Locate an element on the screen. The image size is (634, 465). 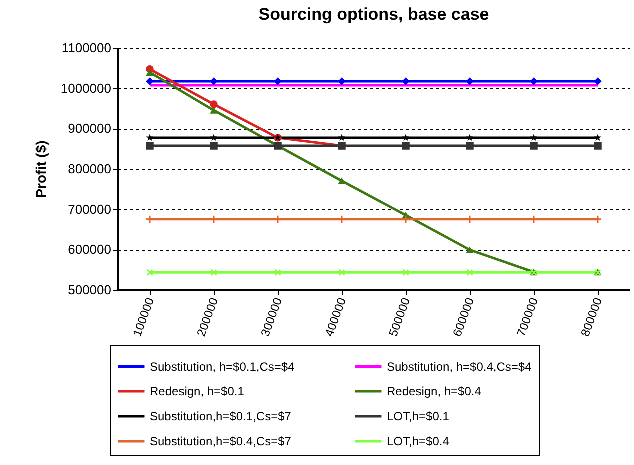
x-tick-label: 600000 is located at coordinates (464, 317).